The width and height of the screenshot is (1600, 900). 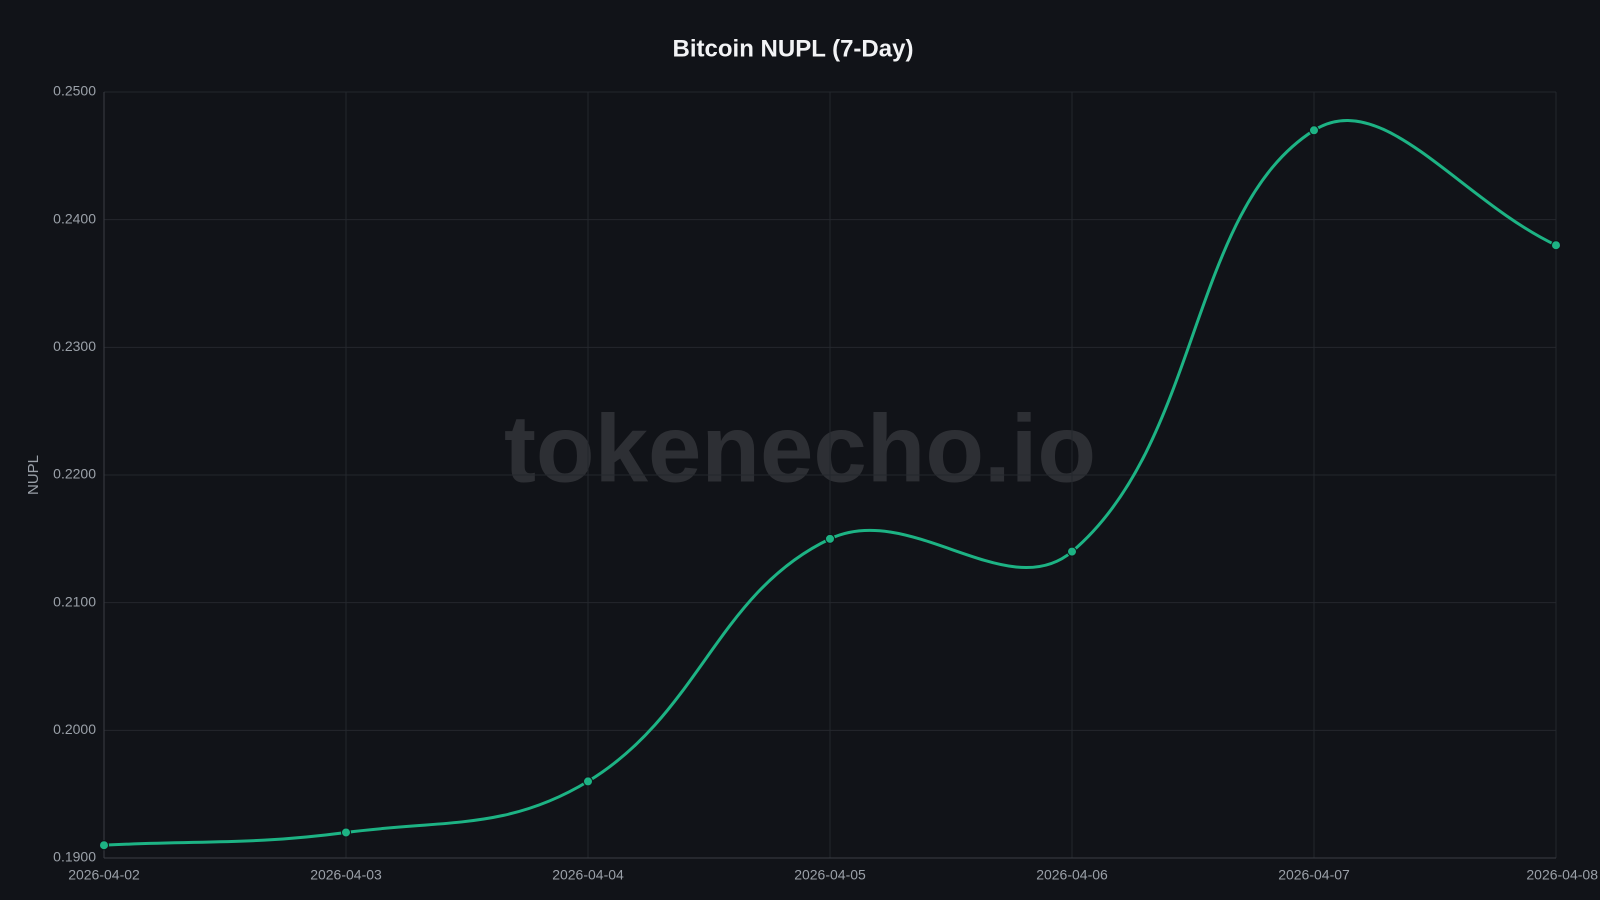 What do you see at coordinates (74, 857) in the screenshot?
I see `y-tick-label: 0.1900` at bounding box center [74, 857].